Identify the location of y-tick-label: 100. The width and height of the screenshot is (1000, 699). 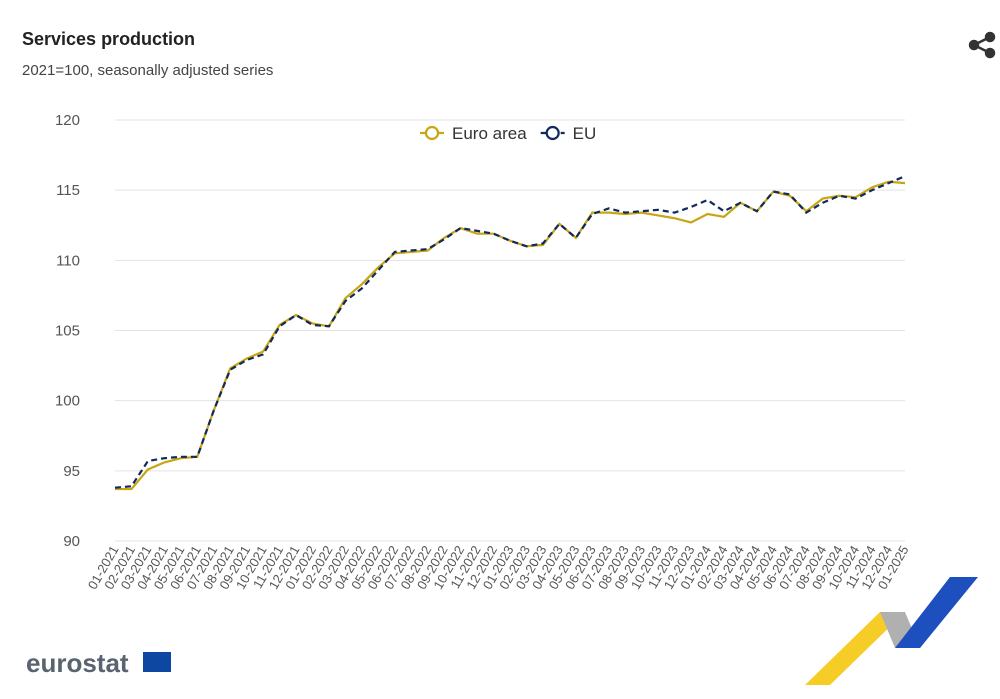
(67, 401).